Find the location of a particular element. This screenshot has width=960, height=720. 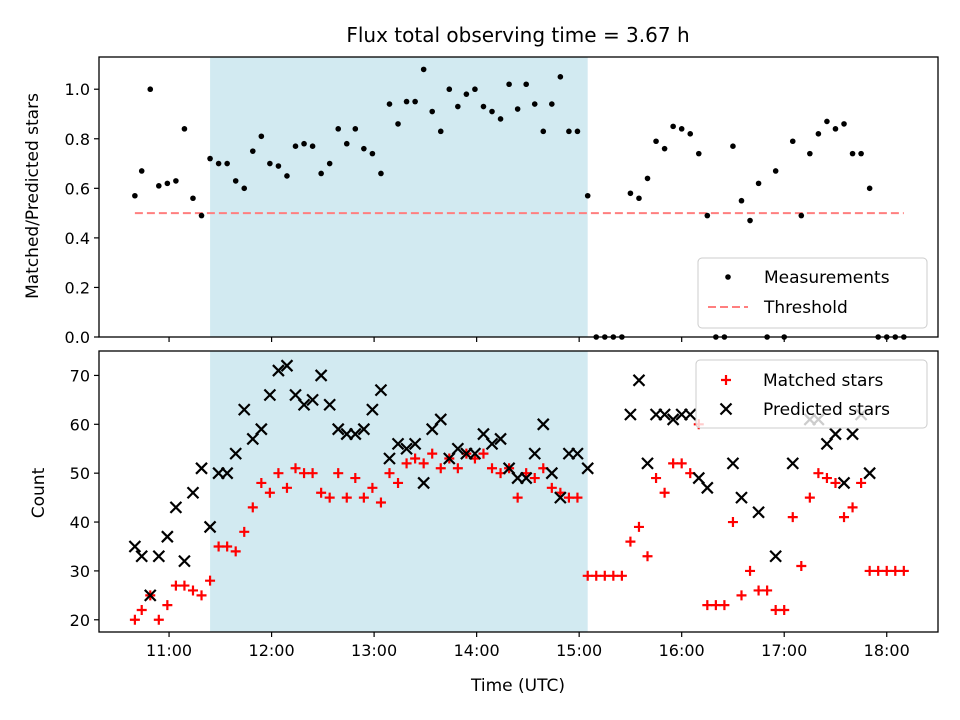

x-tick-label: 17:00 is located at coordinates (784, 650).